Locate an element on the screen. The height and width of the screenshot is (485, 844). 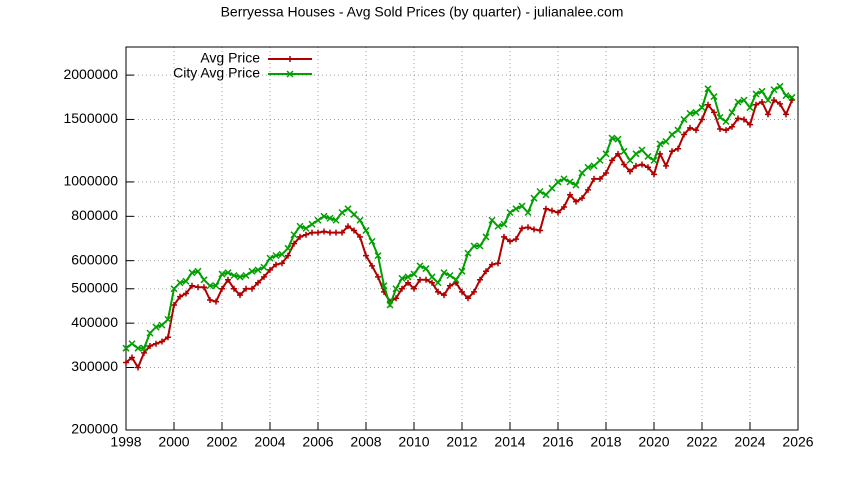
legend-marker is located at coordinates (290, 74).